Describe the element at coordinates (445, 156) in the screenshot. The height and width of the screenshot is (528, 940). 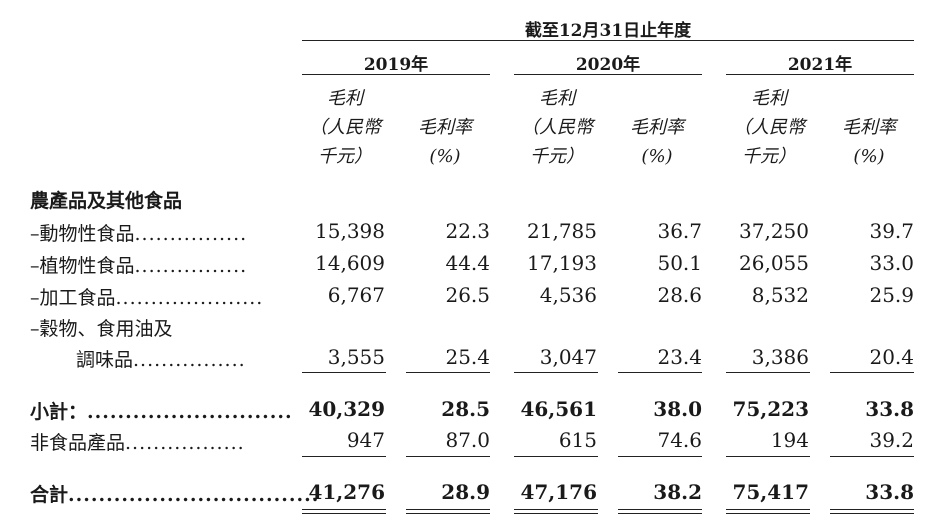
I see `gross-margin-pct-2019: (%)` at that location.